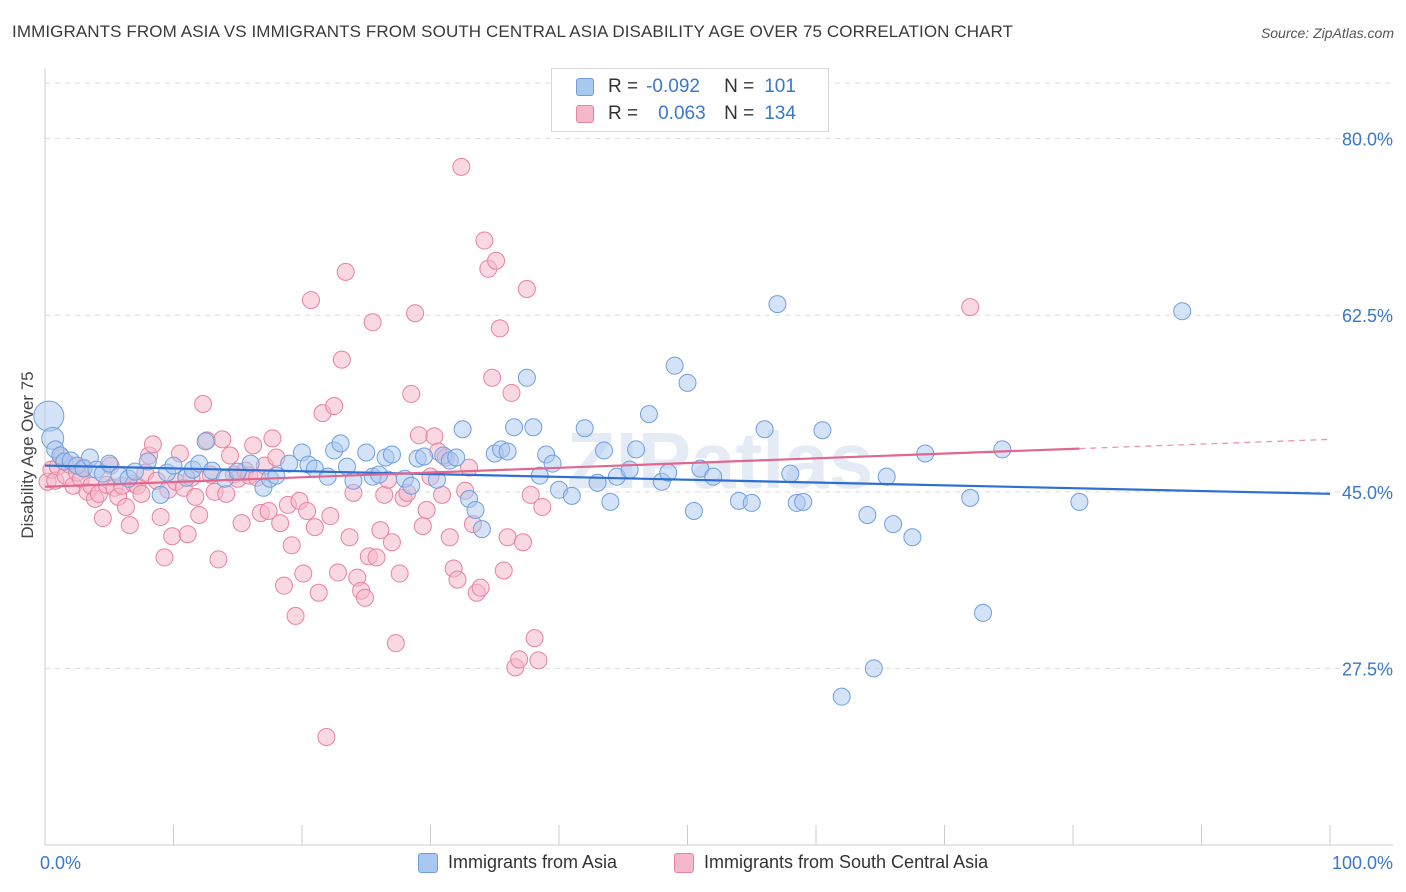  I want to click on south-central-asia-trend-line, so click(562, 467).